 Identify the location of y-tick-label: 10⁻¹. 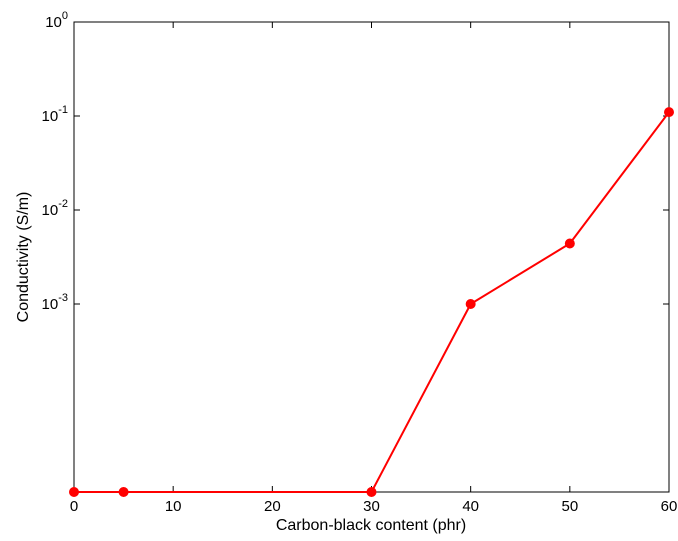
(55, 114).